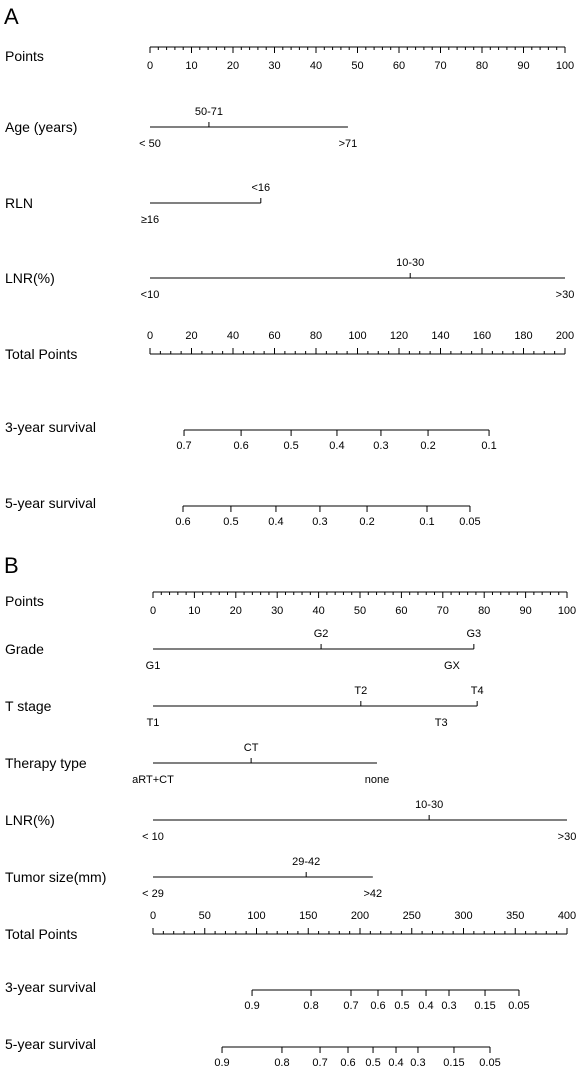 The image size is (583, 1075). I want to click on tick-label: 70, so click(440, 66).